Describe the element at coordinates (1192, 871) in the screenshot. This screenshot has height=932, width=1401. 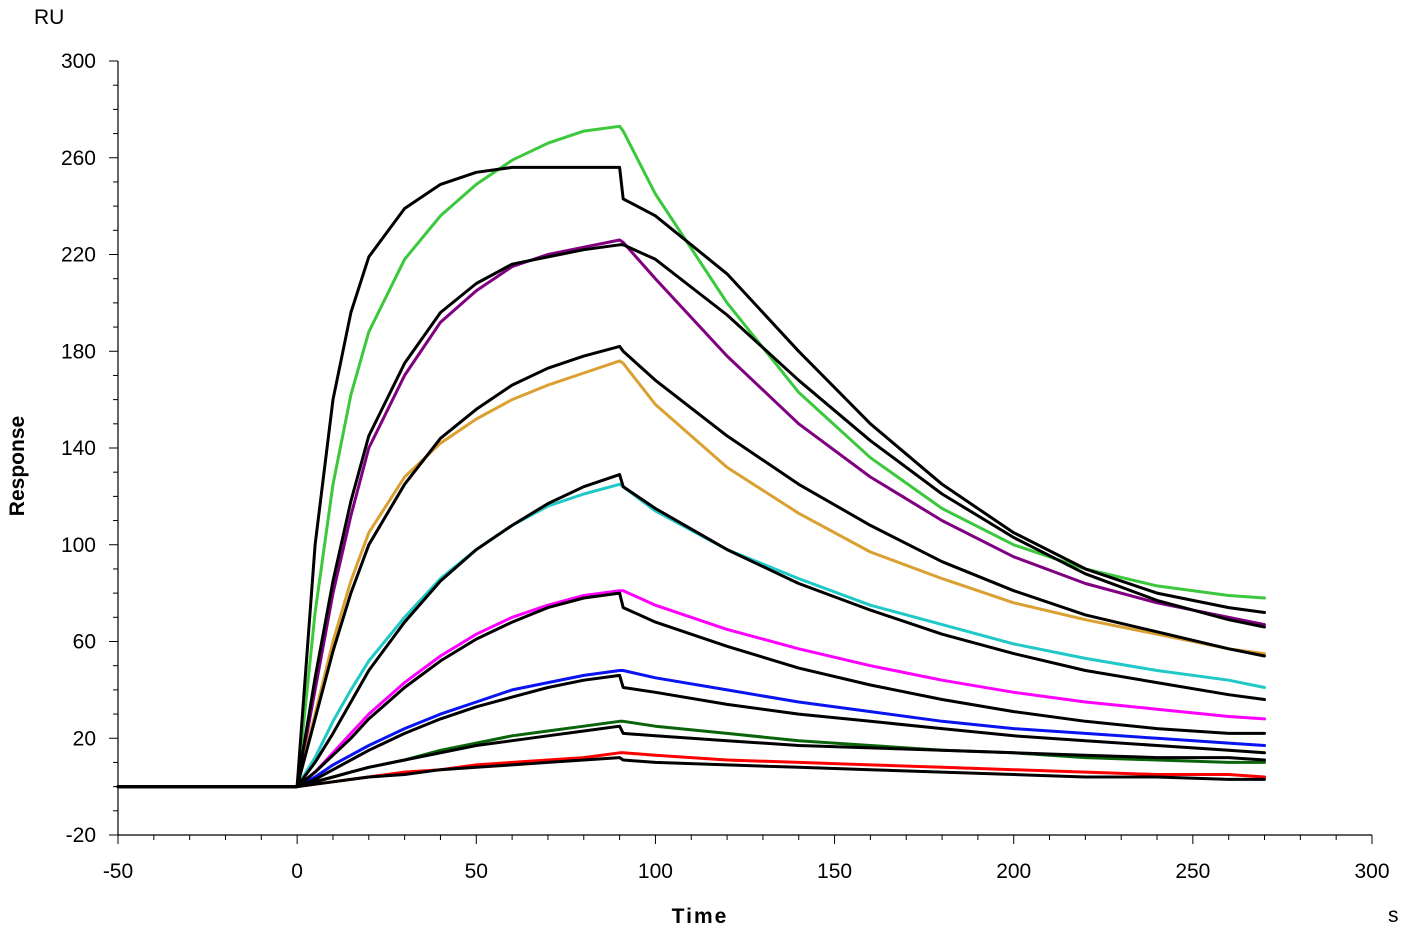
I see `x-tick-label: 250` at that location.